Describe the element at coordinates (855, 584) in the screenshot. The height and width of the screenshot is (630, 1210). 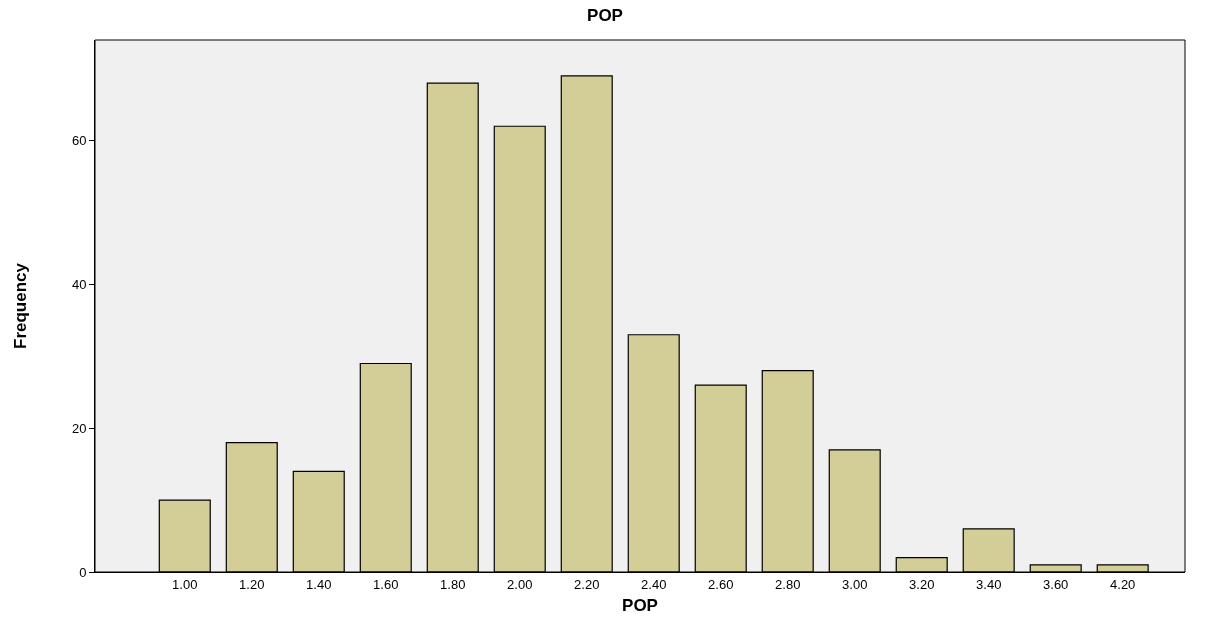
I see `x-tick-label: 3.00` at that location.